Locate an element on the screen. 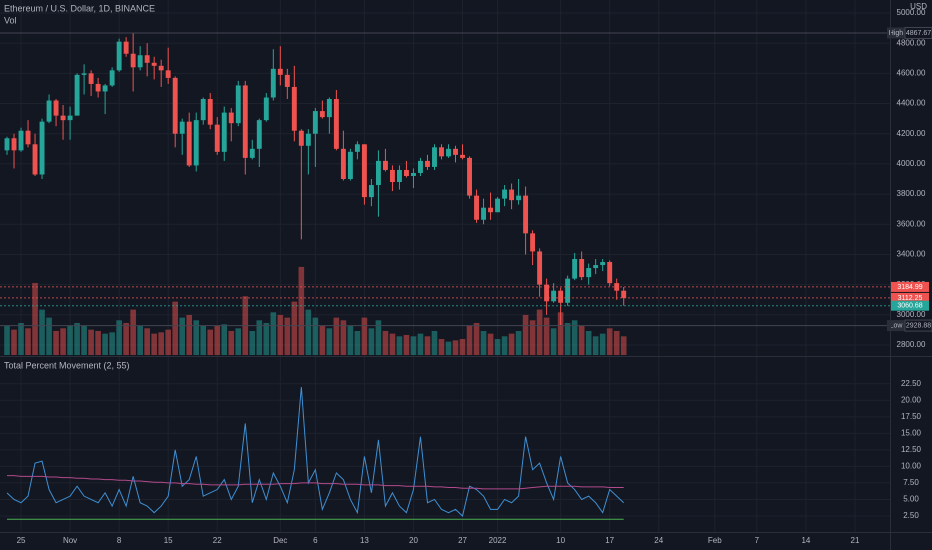 The height and width of the screenshot is (550, 932). y-tick-label: 4200.00 is located at coordinates (911, 133).